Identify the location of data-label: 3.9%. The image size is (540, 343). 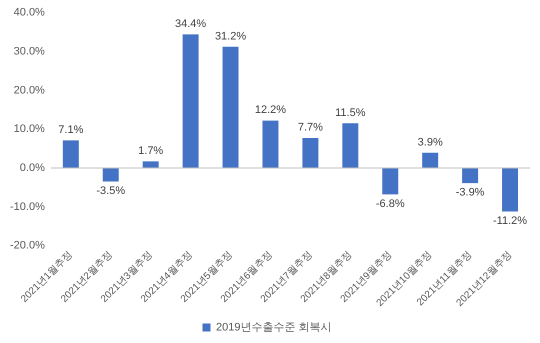
(430, 142).